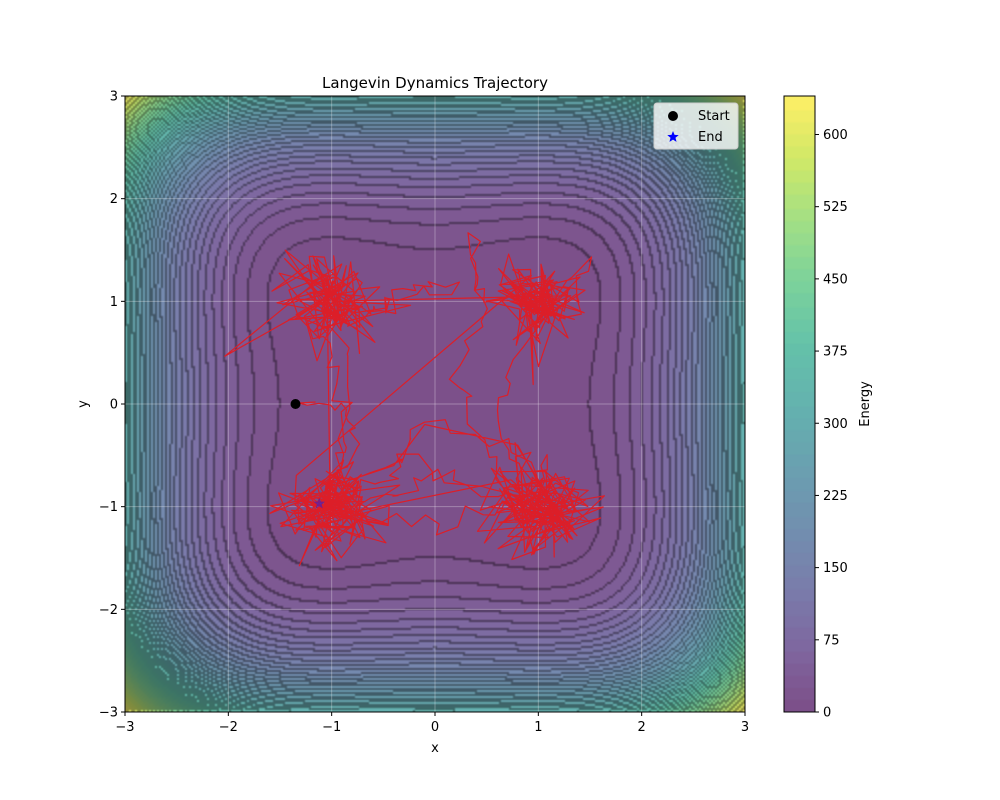  I want to click on y-axis-label: y, so click(83, 404).